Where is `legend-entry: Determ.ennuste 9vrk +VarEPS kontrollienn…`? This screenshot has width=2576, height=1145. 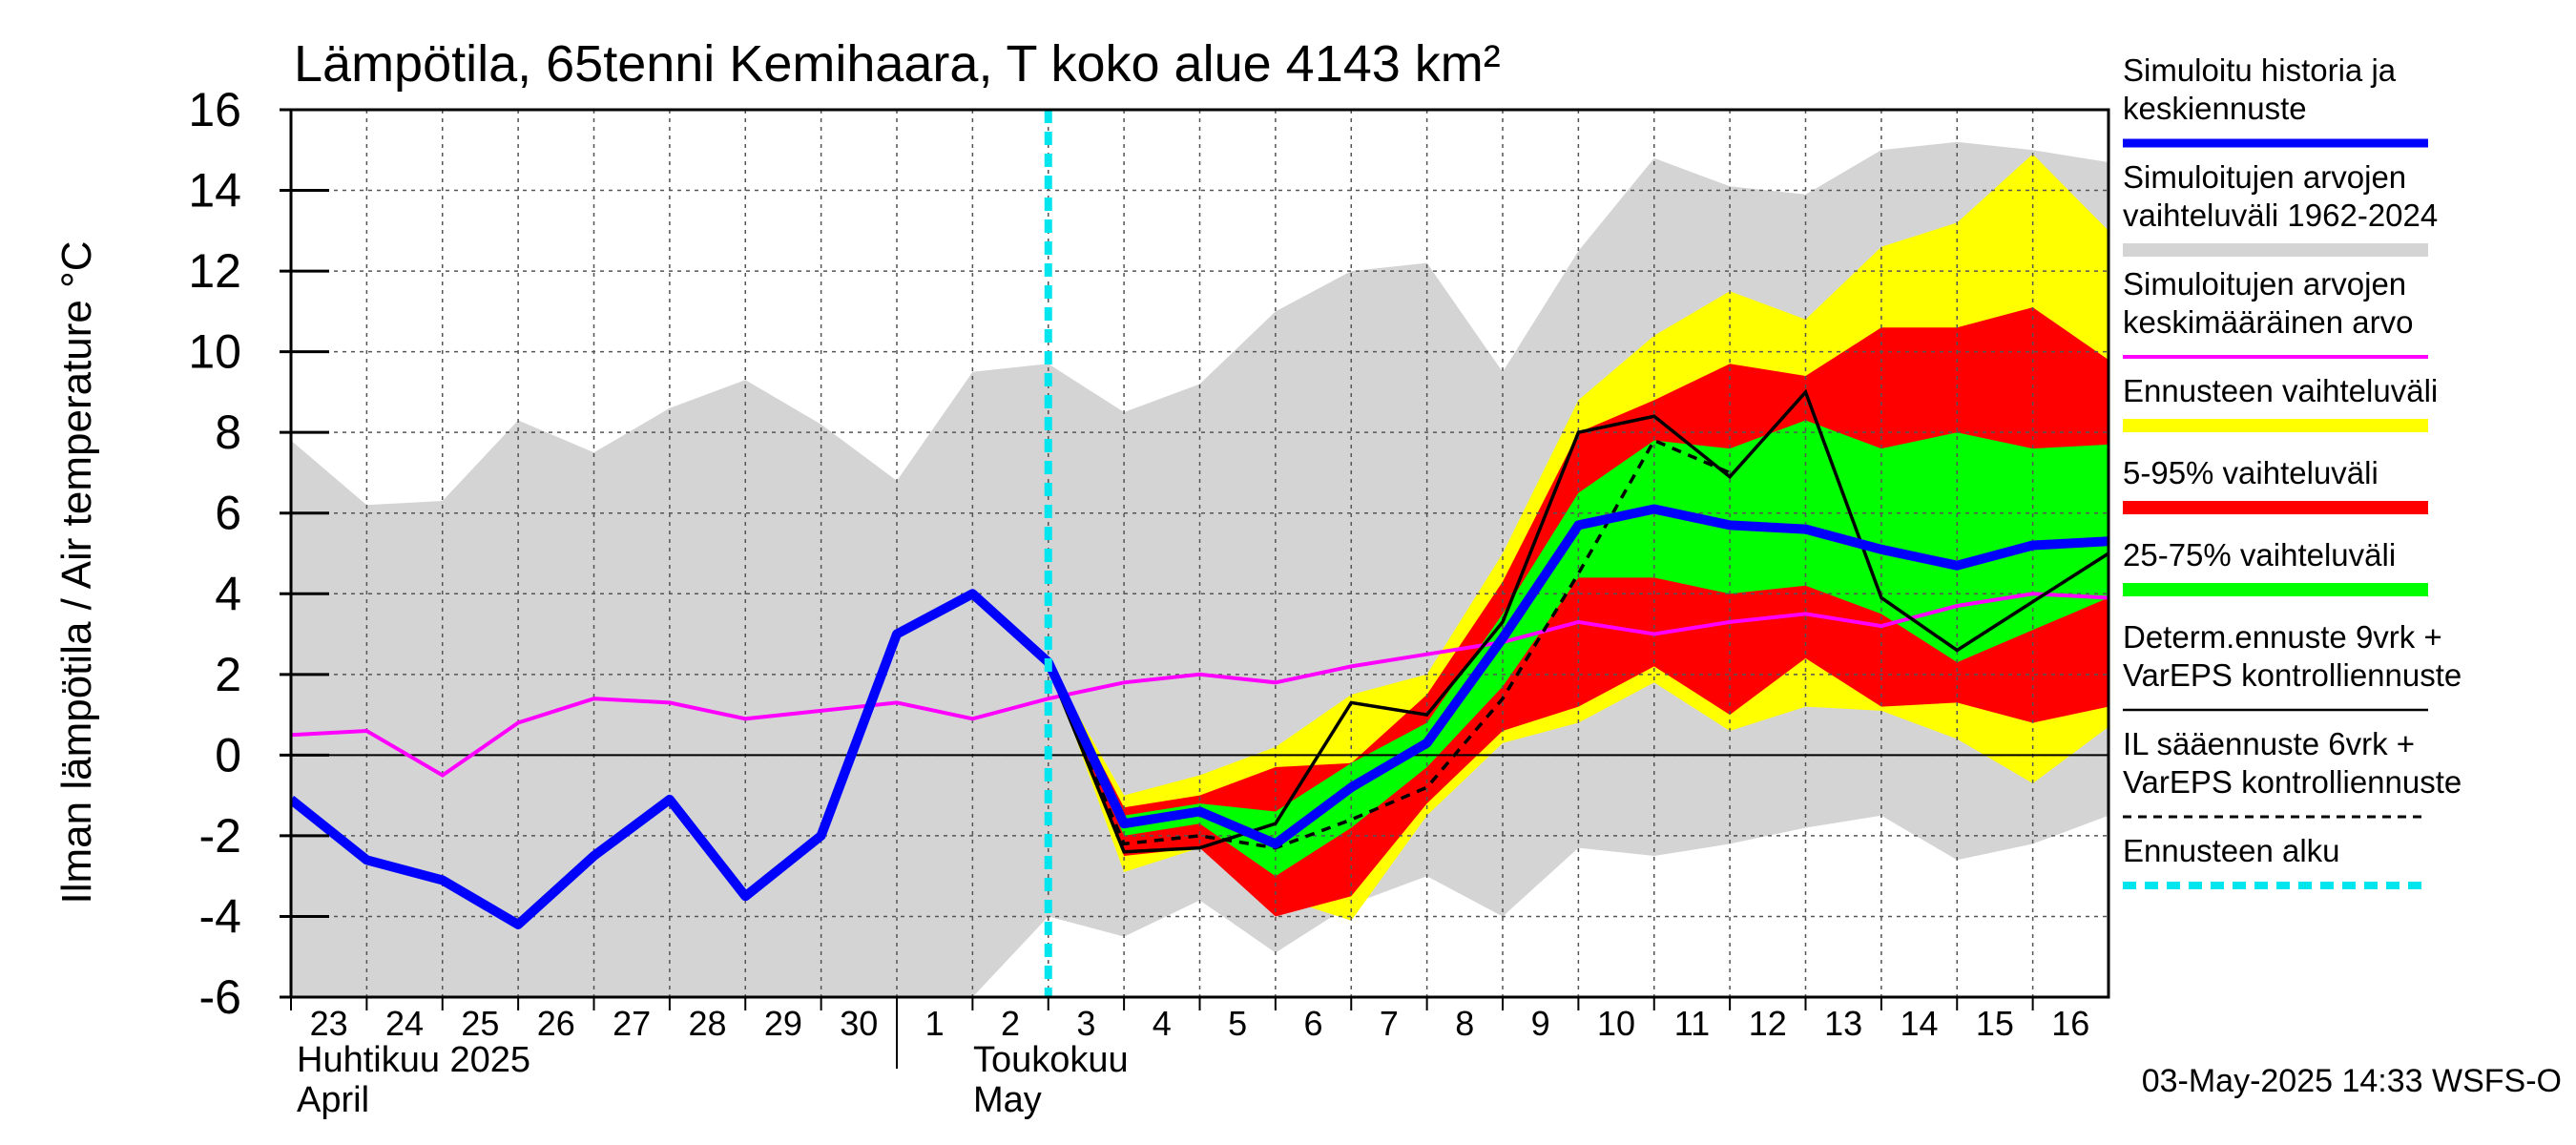
legend-entry: Determ.ennuste 9vrk +VarEPS kontrollienn… is located at coordinates (2292, 665).